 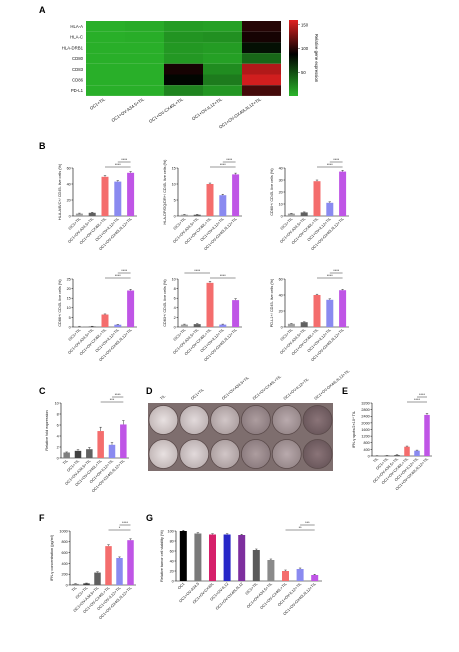 I want to click on y-tick-label: 30, so click(x=281, y=180).